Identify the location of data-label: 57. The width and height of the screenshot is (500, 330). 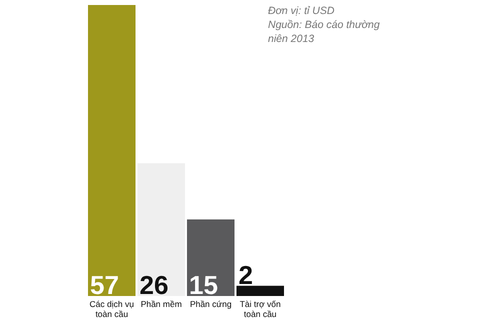
(104, 285).